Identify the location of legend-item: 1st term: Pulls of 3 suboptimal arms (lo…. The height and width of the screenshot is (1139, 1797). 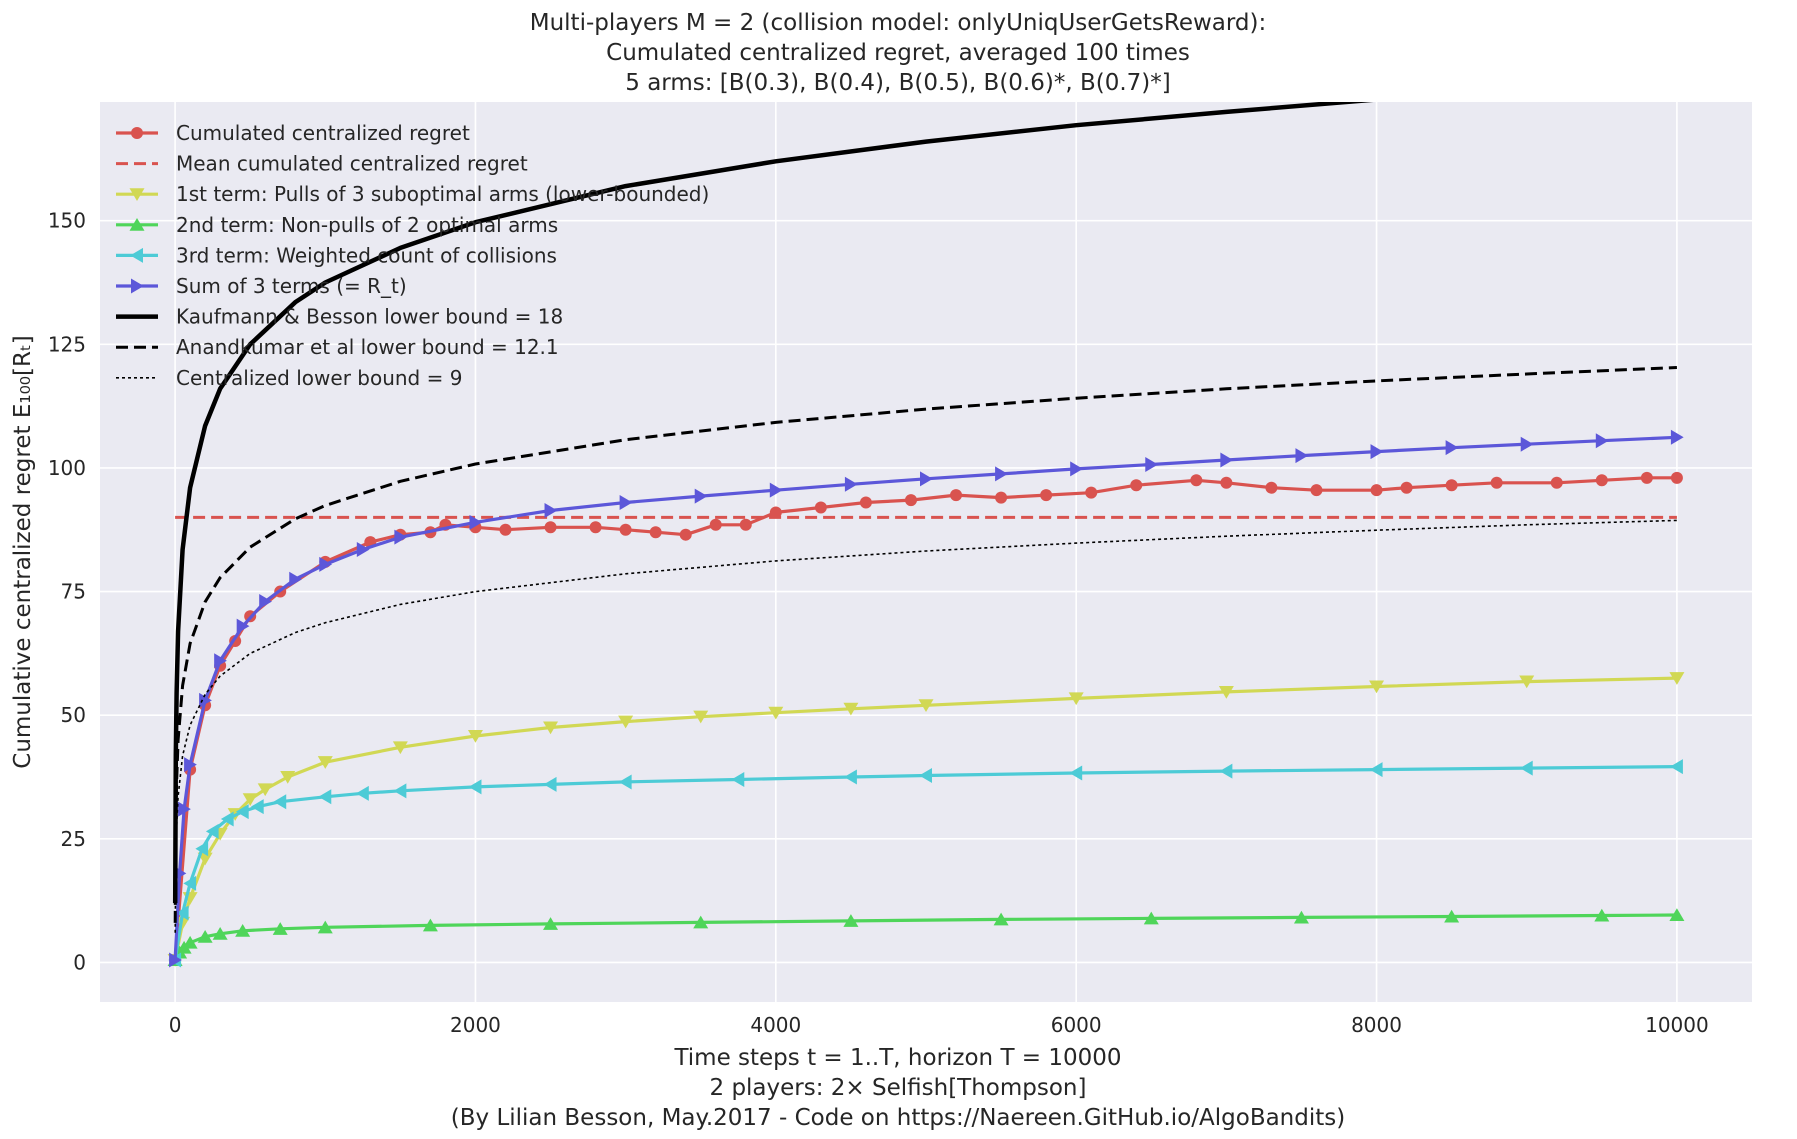
(412, 194).